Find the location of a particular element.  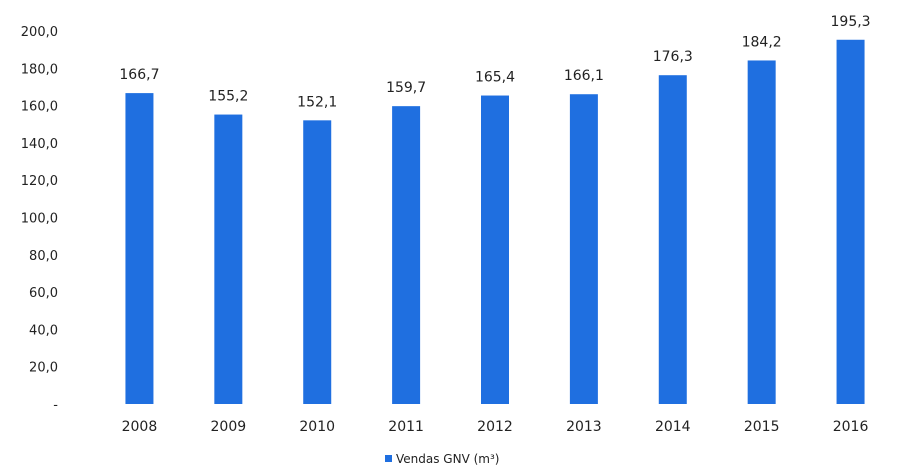

legend-label: Vendas GNV (m³) is located at coordinates (447, 459).